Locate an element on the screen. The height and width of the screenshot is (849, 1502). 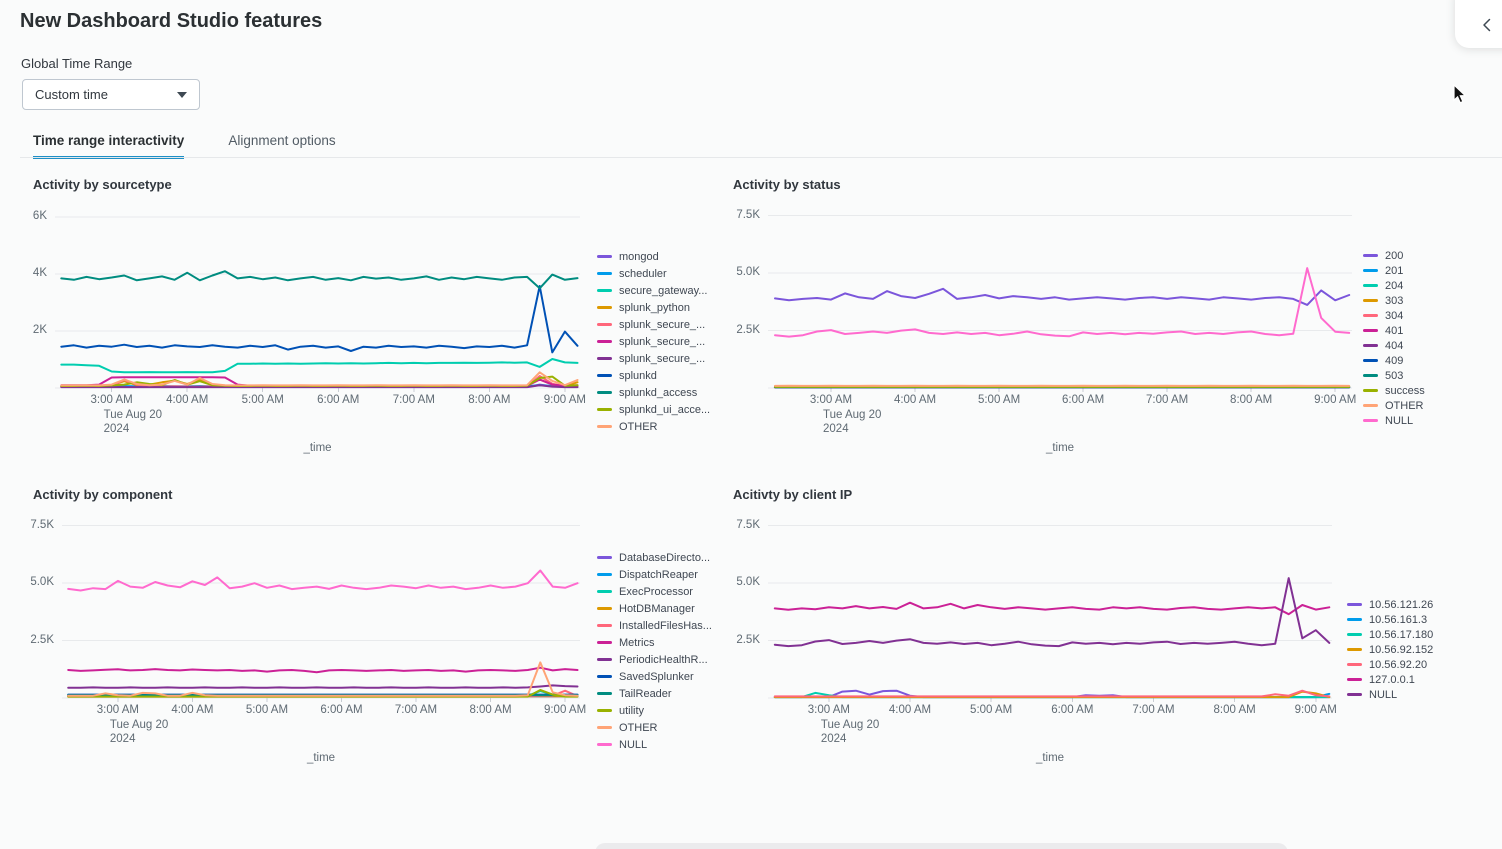
legend-item: 503 is located at coordinates (1394, 375).